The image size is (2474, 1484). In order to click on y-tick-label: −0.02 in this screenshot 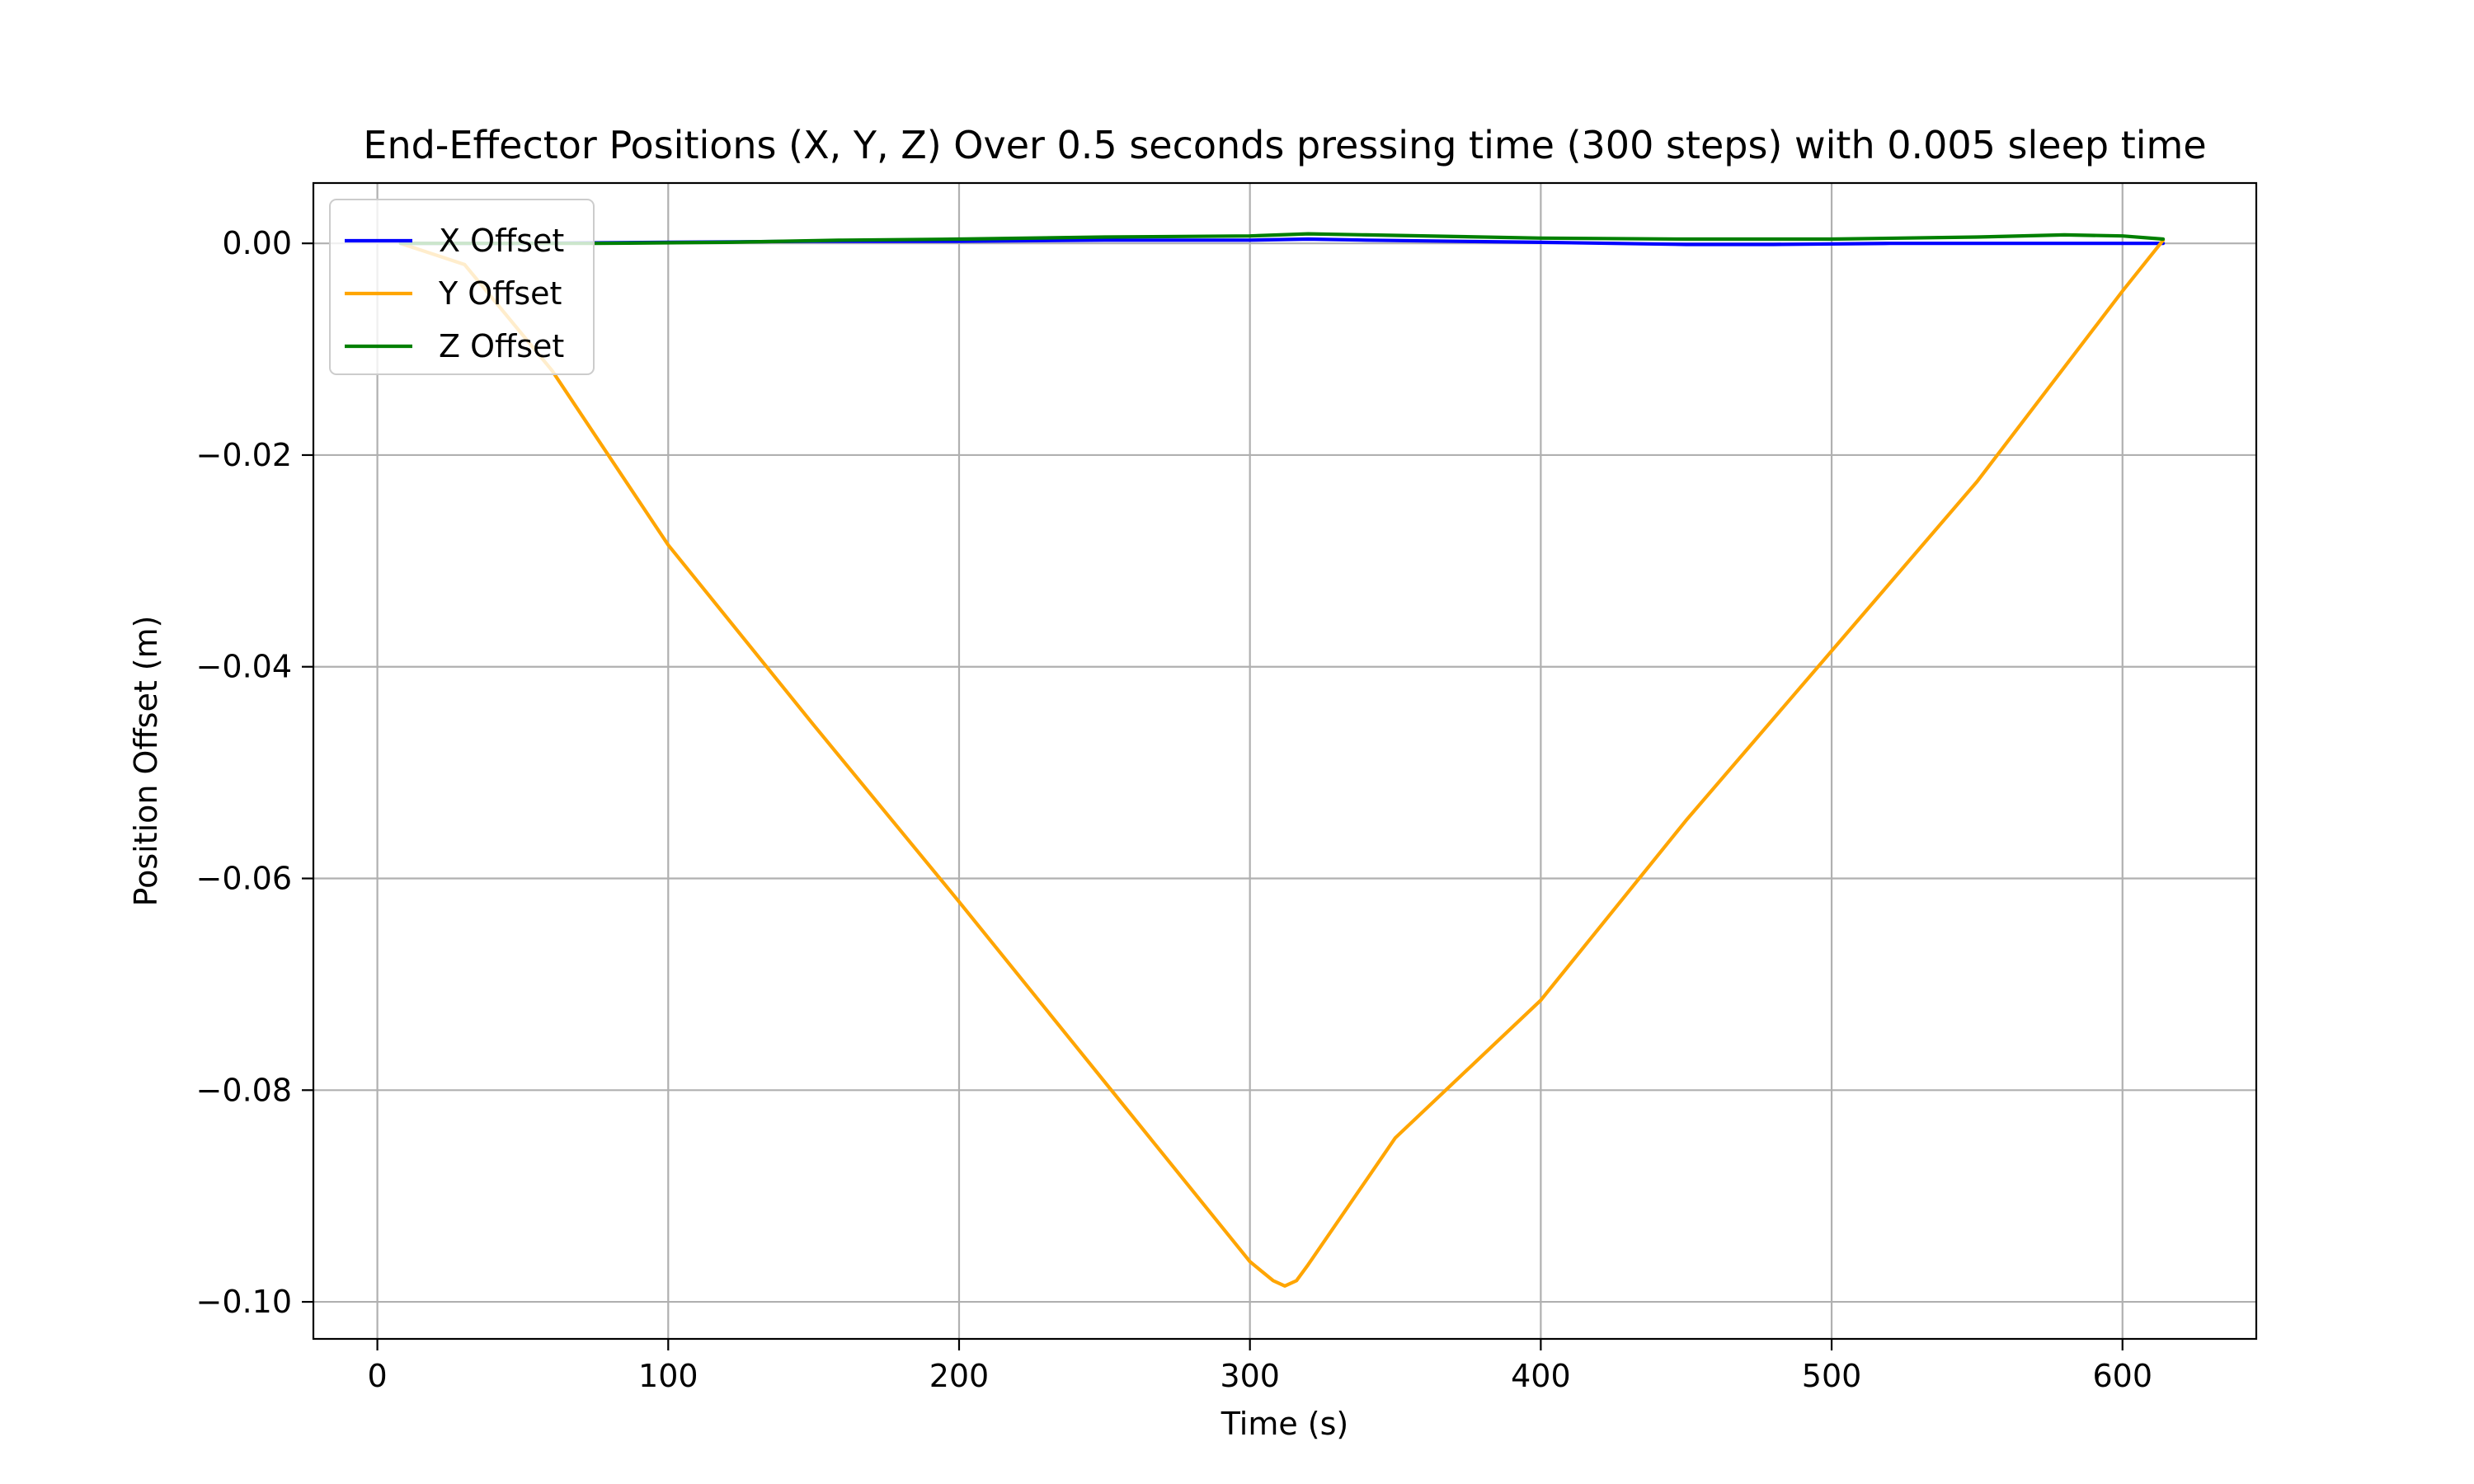, I will do `click(244, 455)`.